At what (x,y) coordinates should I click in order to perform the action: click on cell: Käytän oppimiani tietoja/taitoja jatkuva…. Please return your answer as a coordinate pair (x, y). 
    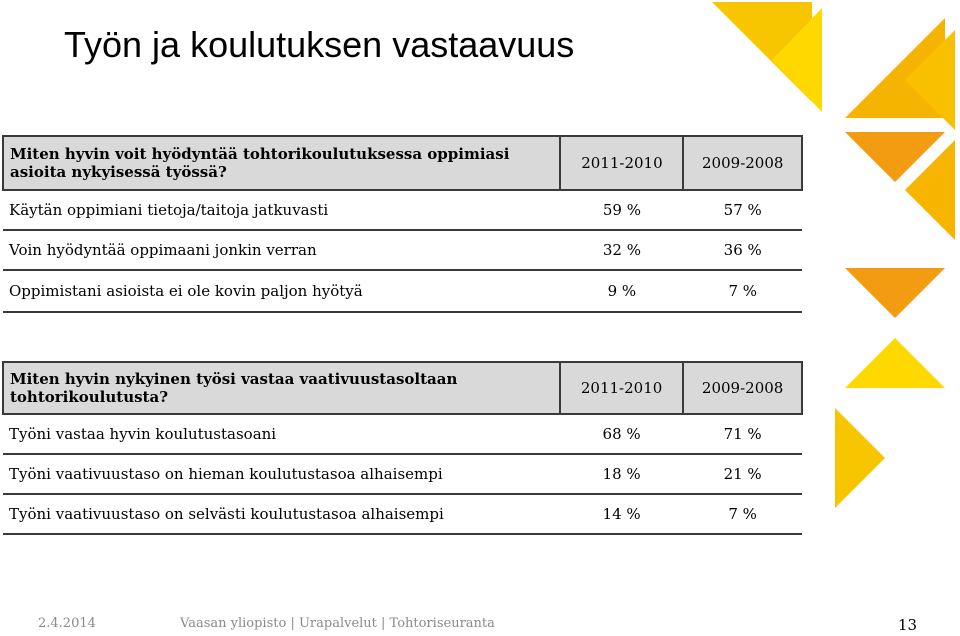
    Looking at the image, I should click on (282, 210).